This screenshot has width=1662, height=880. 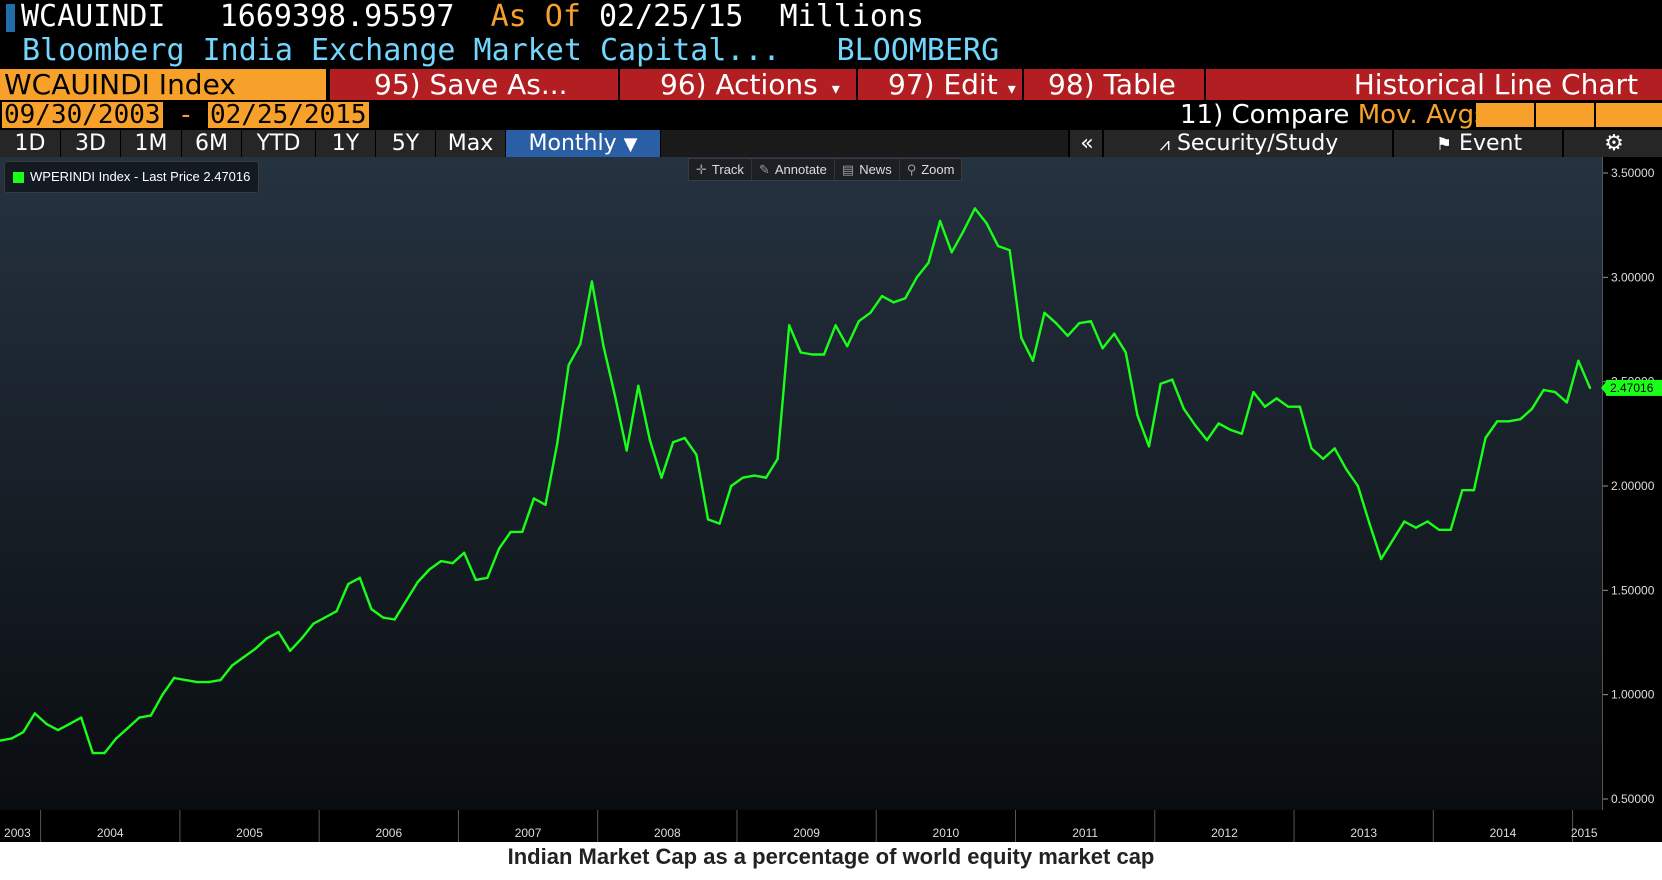 What do you see at coordinates (279, 143) in the screenshot?
I see `timeframe-ytd: YTD` at bounding box center [279, 143].